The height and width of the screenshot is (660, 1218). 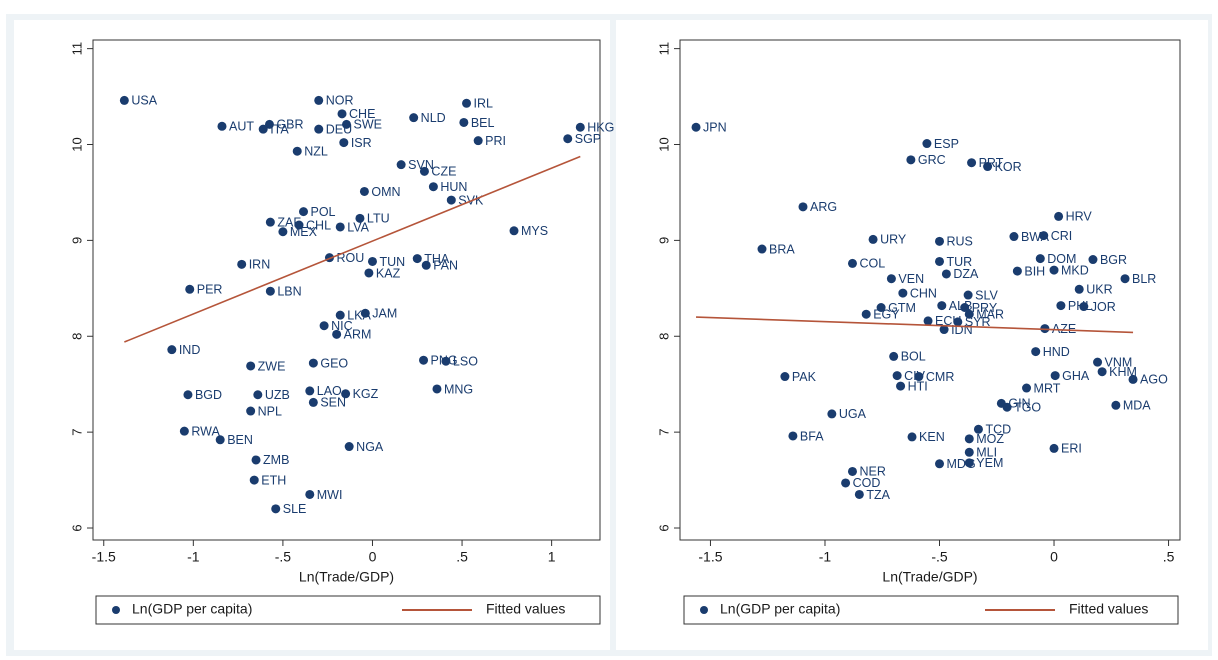 I want to click on x-tick-label: 0, so click(x=373, y=557).